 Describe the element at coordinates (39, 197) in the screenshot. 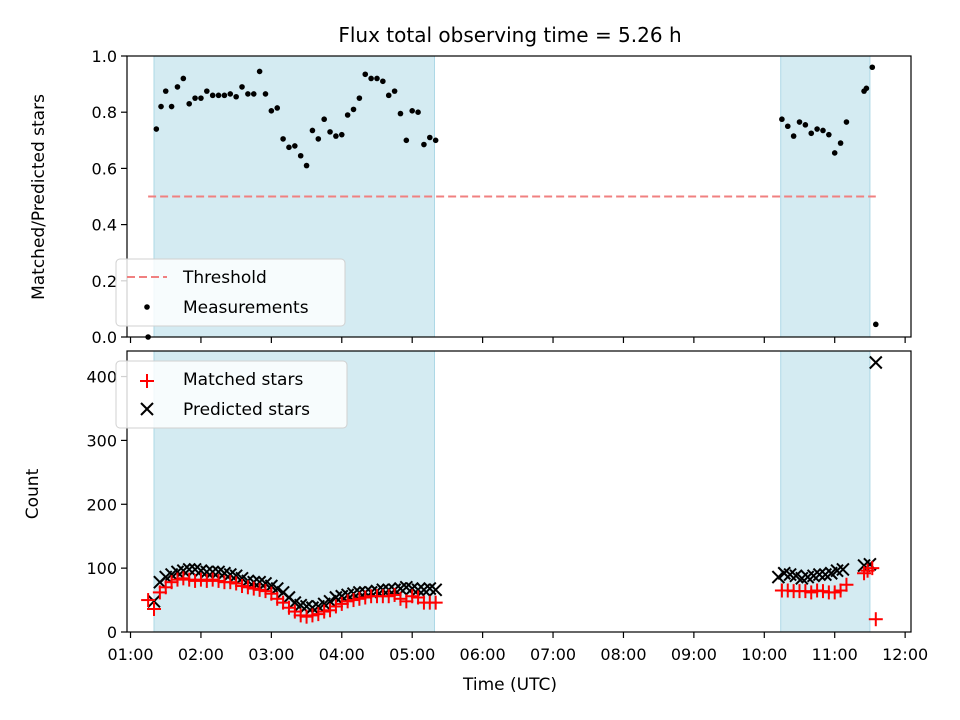

I see `top-ylabel: Matched/Predicted stars` at that location.